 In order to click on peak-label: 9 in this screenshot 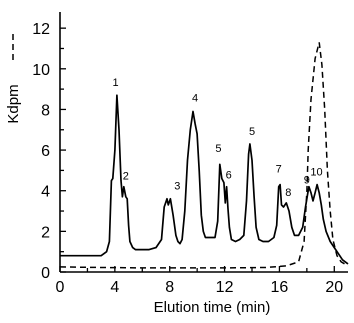, I will do `click(307, 181)`.